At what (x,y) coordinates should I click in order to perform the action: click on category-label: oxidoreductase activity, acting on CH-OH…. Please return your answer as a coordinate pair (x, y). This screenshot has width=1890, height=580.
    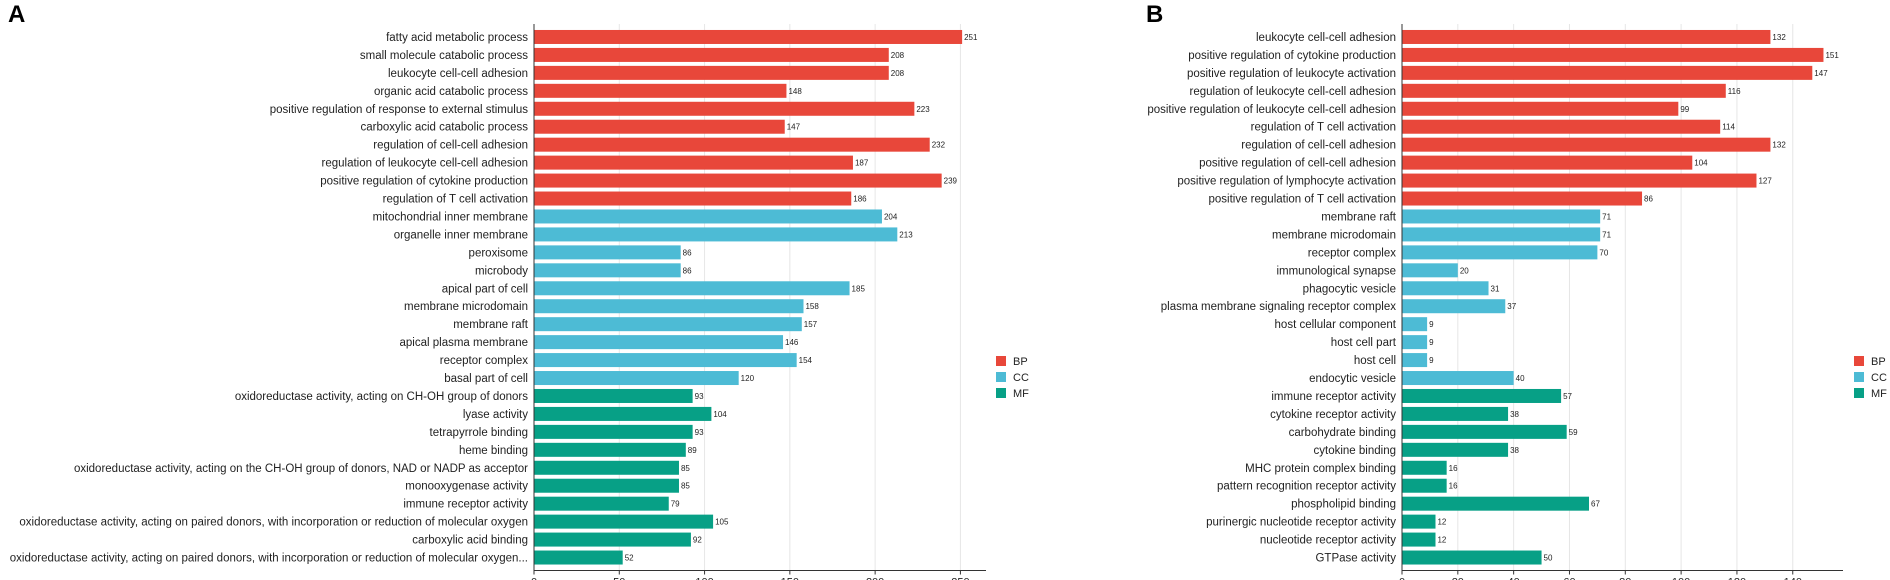
    Looking at the image, I should click on (381, 397).